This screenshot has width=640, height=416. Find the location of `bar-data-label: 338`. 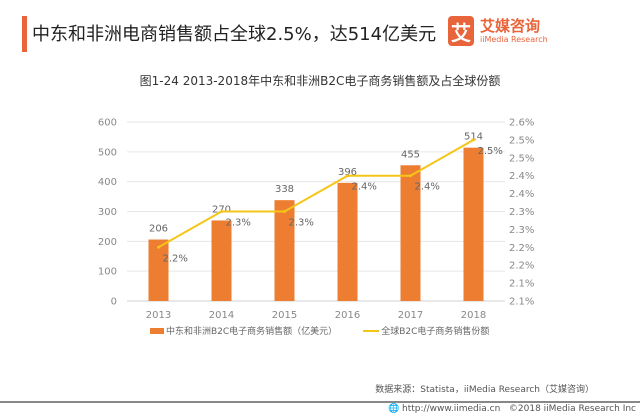

bar-data-label: 338 is located at coordinates (284, 189).